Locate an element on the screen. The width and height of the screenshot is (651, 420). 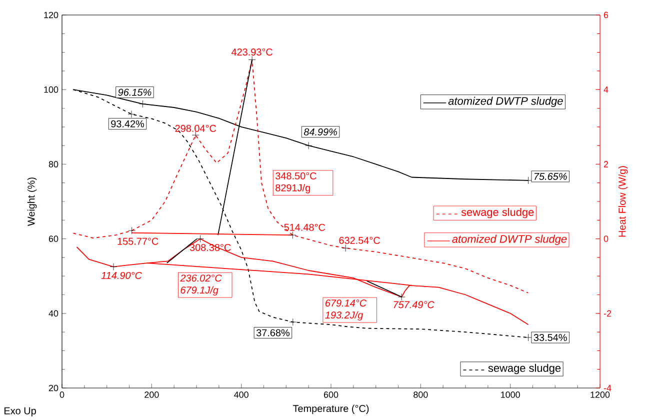
y2-tick-label: -2 is located at coordinates (608, 313).